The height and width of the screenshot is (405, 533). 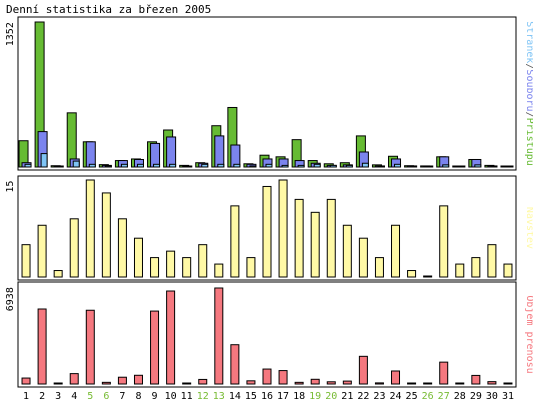 I want to click on legend-part: Přístupů, so click(x=528, y=142).